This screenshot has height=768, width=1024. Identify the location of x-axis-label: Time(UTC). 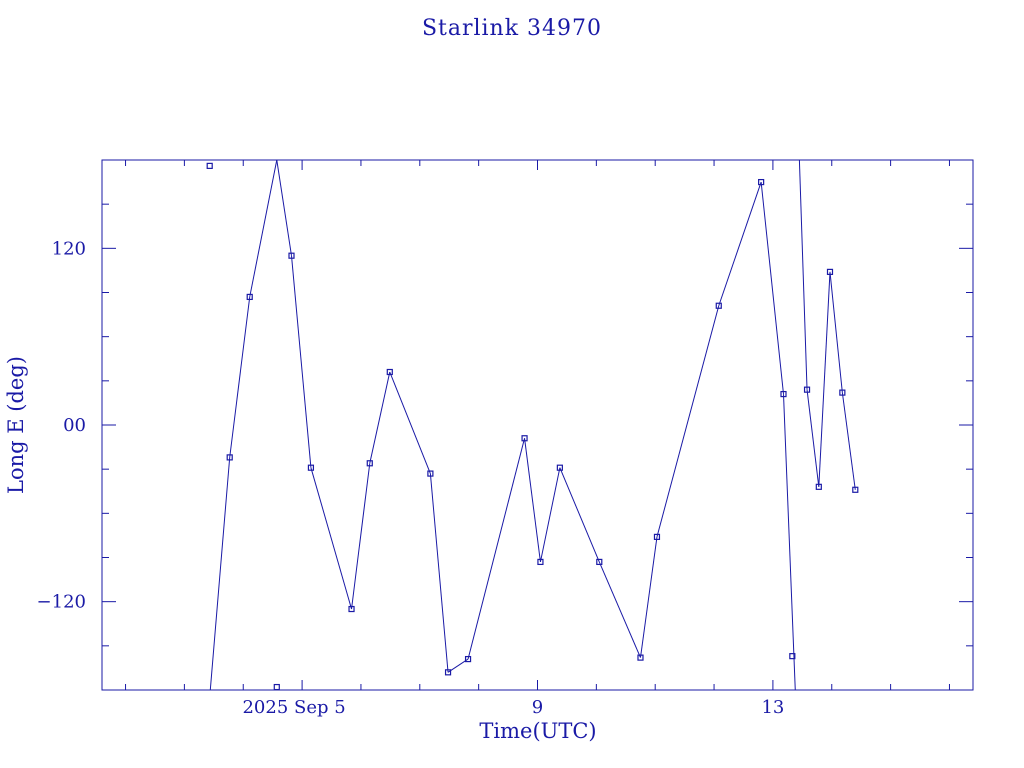
(538, 731).